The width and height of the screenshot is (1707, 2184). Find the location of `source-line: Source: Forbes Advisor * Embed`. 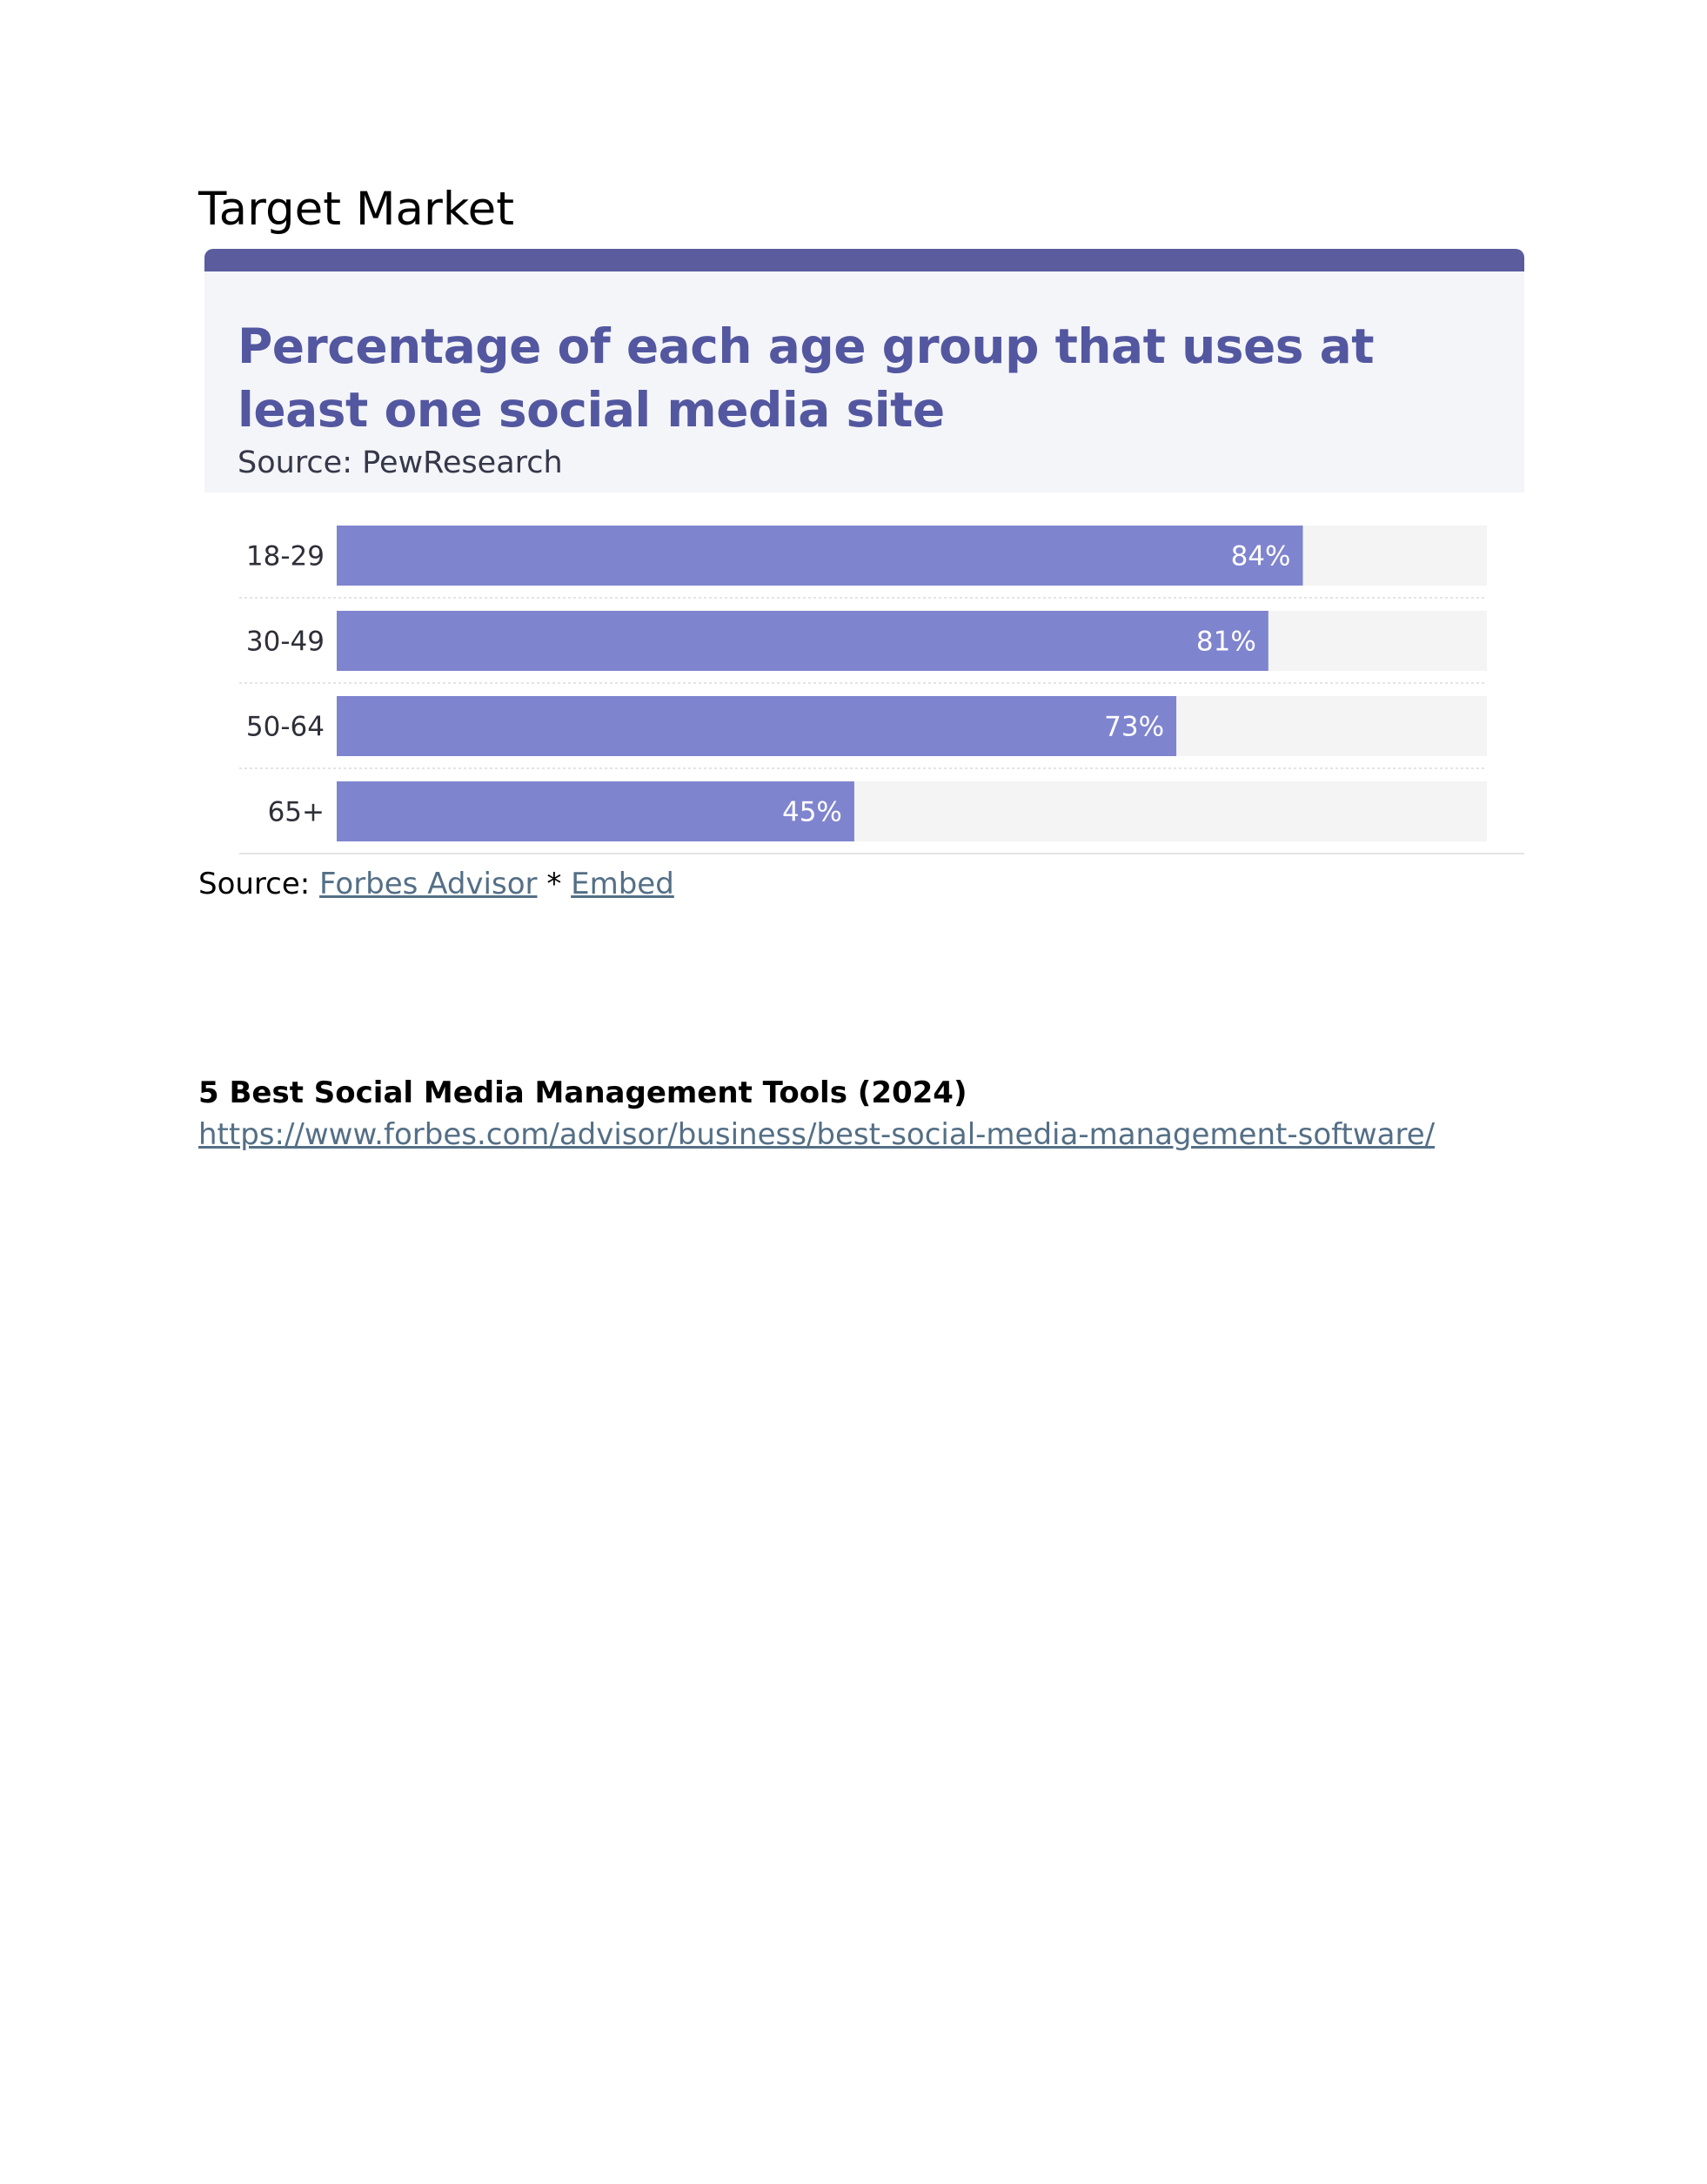

source-line: Source: Forbes Advisor * Embed is located at coordinates (436, 884).